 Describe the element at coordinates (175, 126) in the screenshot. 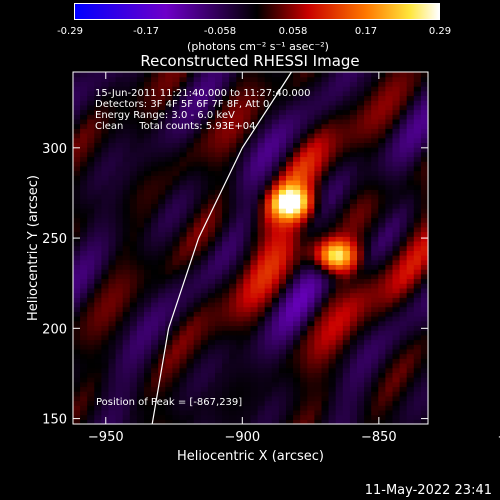

I see `info-line: Clean Total counts: 5.93E+04` at that location.